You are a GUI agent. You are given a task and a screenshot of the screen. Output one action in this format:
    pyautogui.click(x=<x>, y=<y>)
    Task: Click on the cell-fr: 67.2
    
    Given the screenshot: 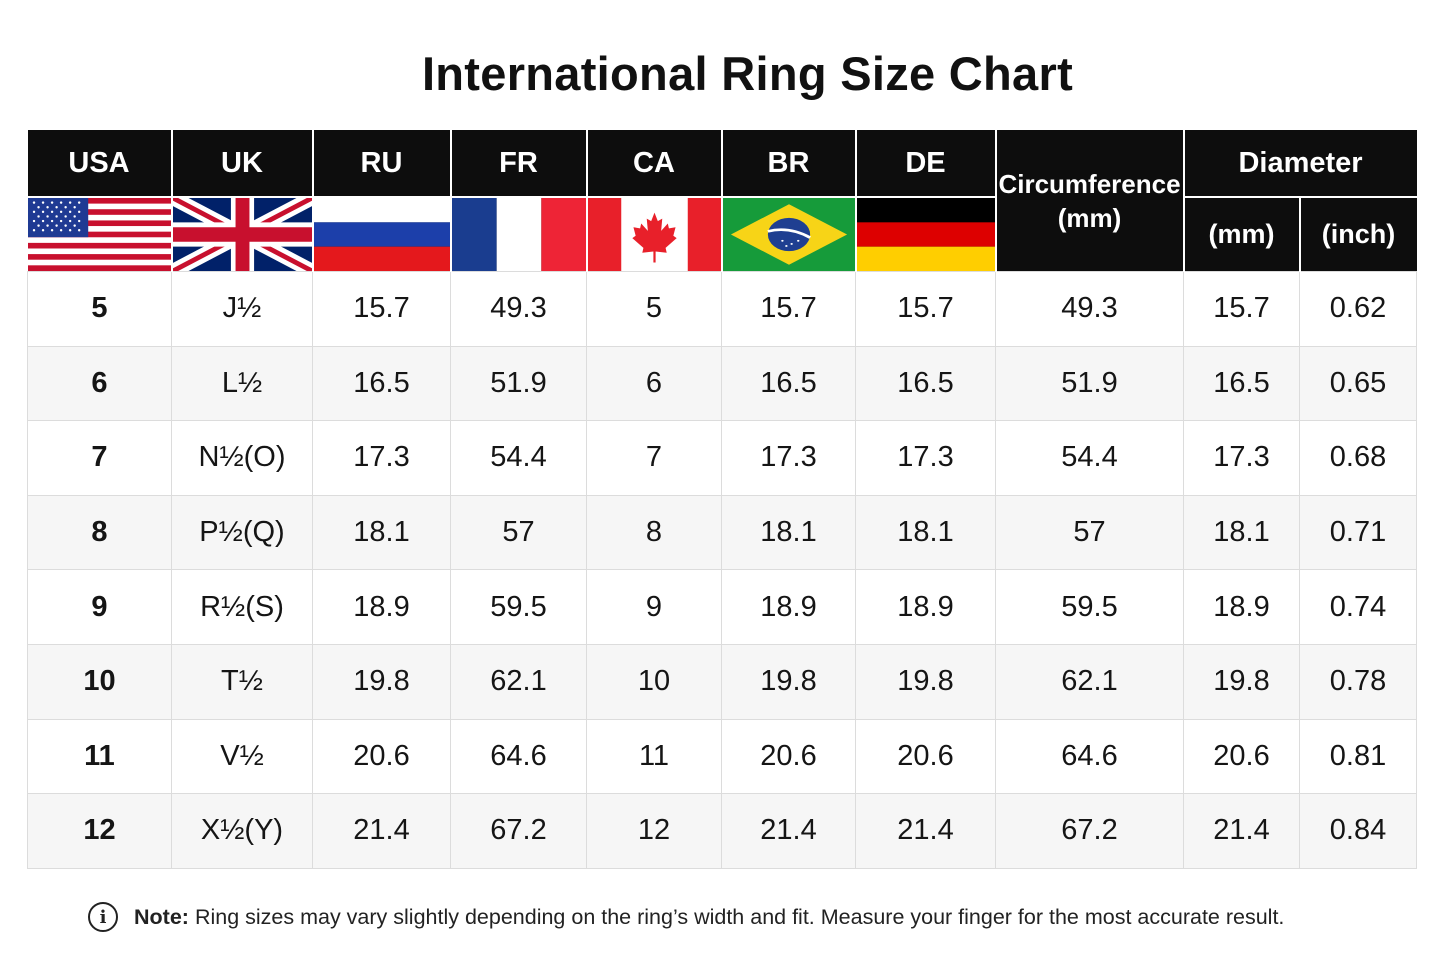 What is the action you would take?
    pyautogui.click(x=518, y=831)
    